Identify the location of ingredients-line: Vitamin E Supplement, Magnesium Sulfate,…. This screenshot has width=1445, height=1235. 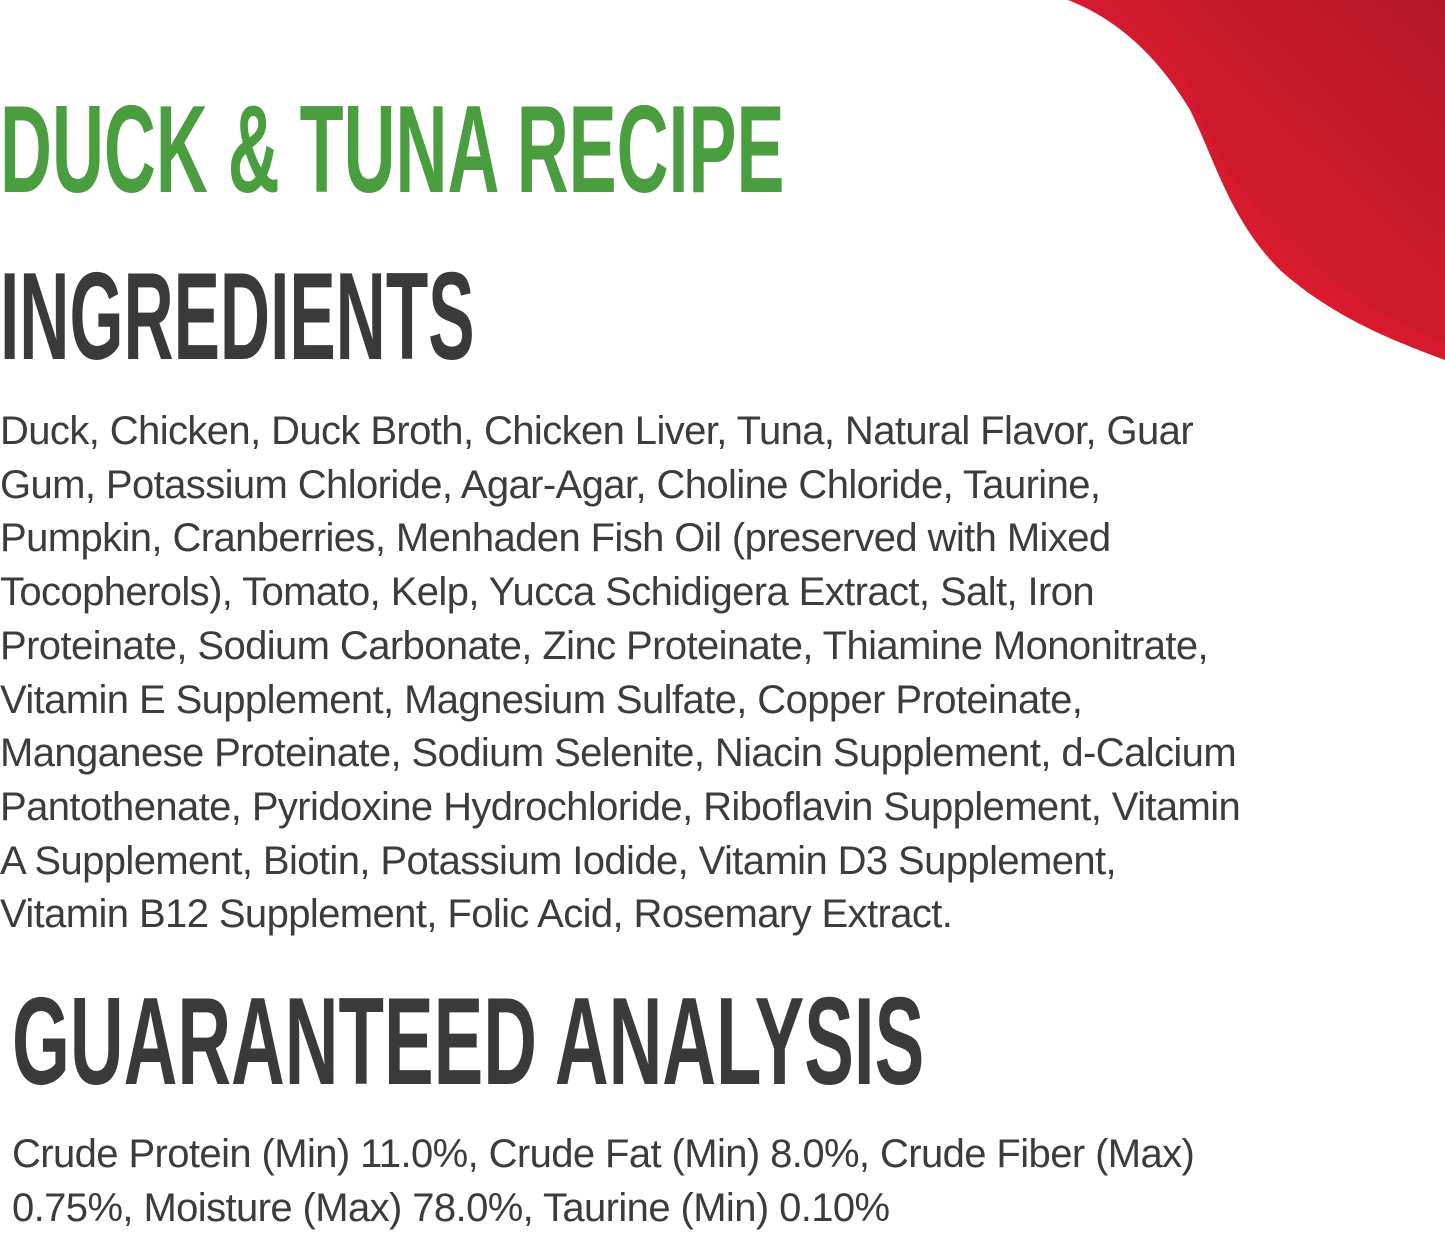
(541, 699).